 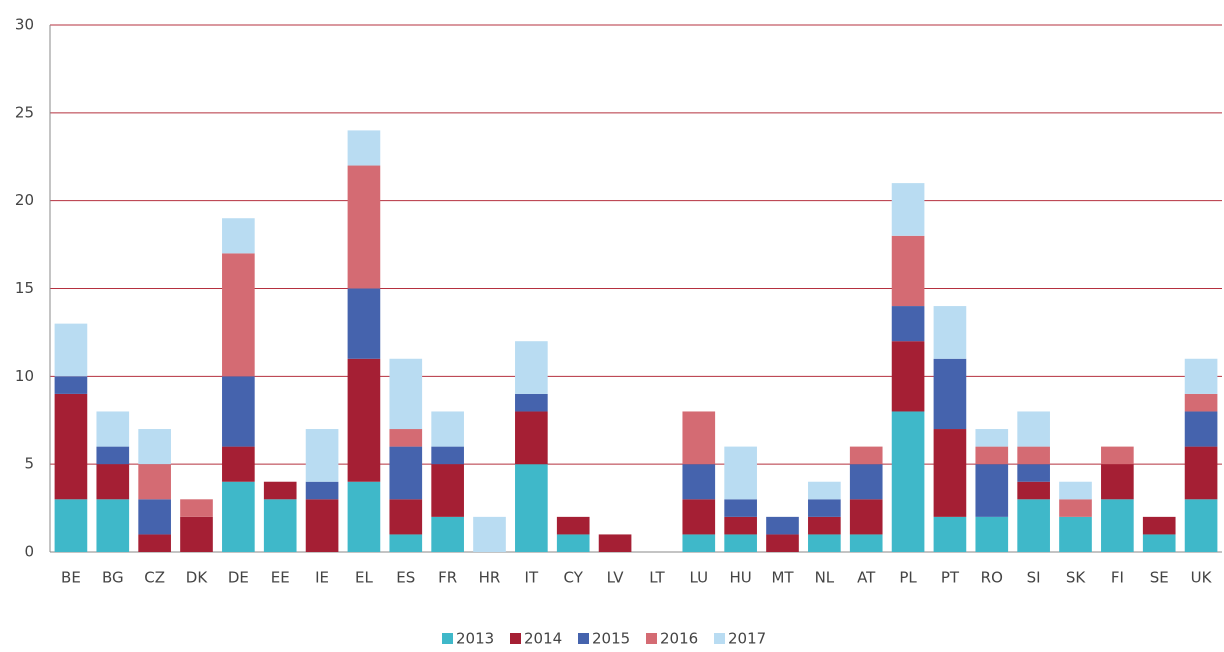 I want to click on x-tick-label: PT, so click(x=950, y=578).